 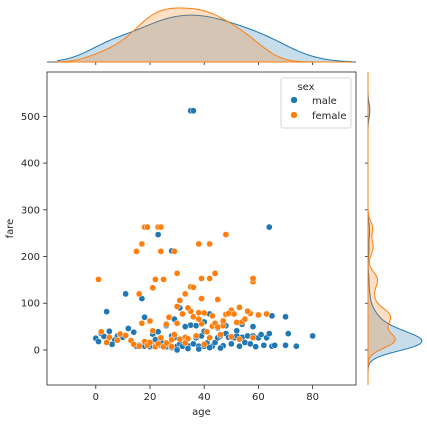 What do you see at coordinates (381, 228) in the screenshot?
I see `right-kde-female` at bounding box center [381, 228].